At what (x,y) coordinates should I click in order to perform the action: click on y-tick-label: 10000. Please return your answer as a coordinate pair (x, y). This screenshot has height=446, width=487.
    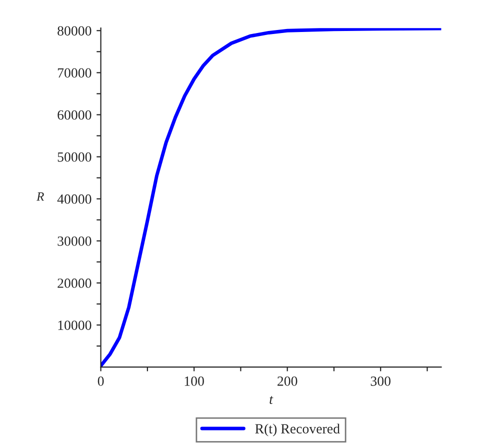
    Looking at the image, I should click on (75, 325).